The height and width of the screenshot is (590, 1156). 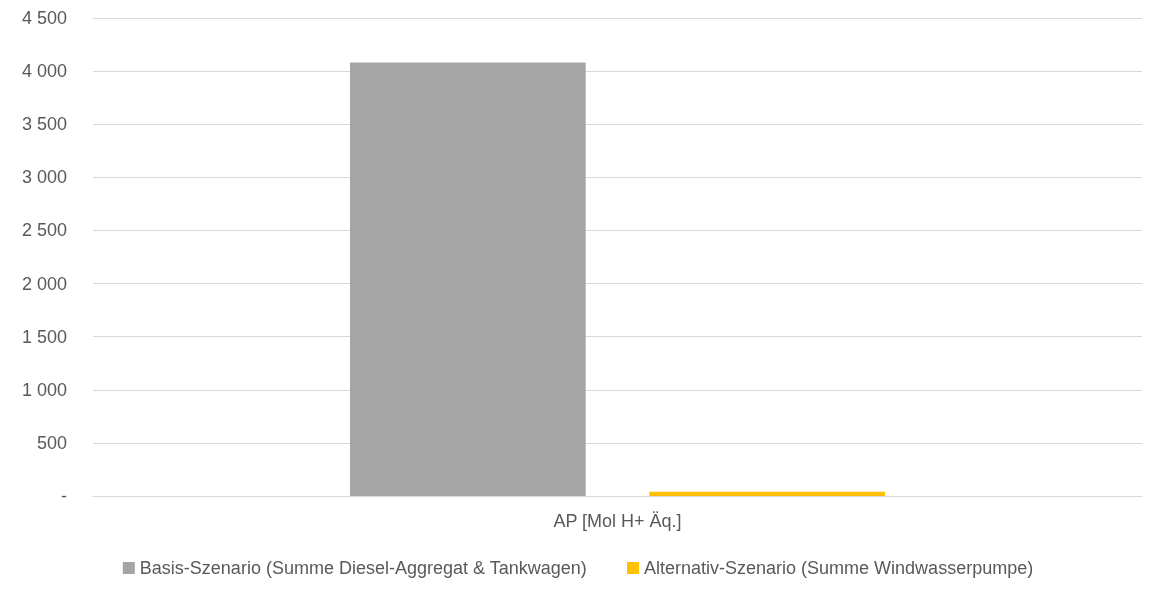 What do you see at coordinates (51, 442) in the screenshot?
I see `y-tick-label: 500` at bounding box center [51, 442].